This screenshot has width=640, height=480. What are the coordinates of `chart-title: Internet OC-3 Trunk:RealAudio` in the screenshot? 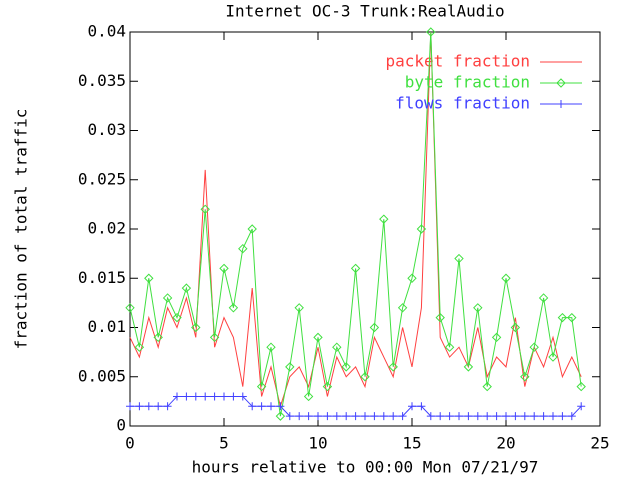 It's located at (364, 11).